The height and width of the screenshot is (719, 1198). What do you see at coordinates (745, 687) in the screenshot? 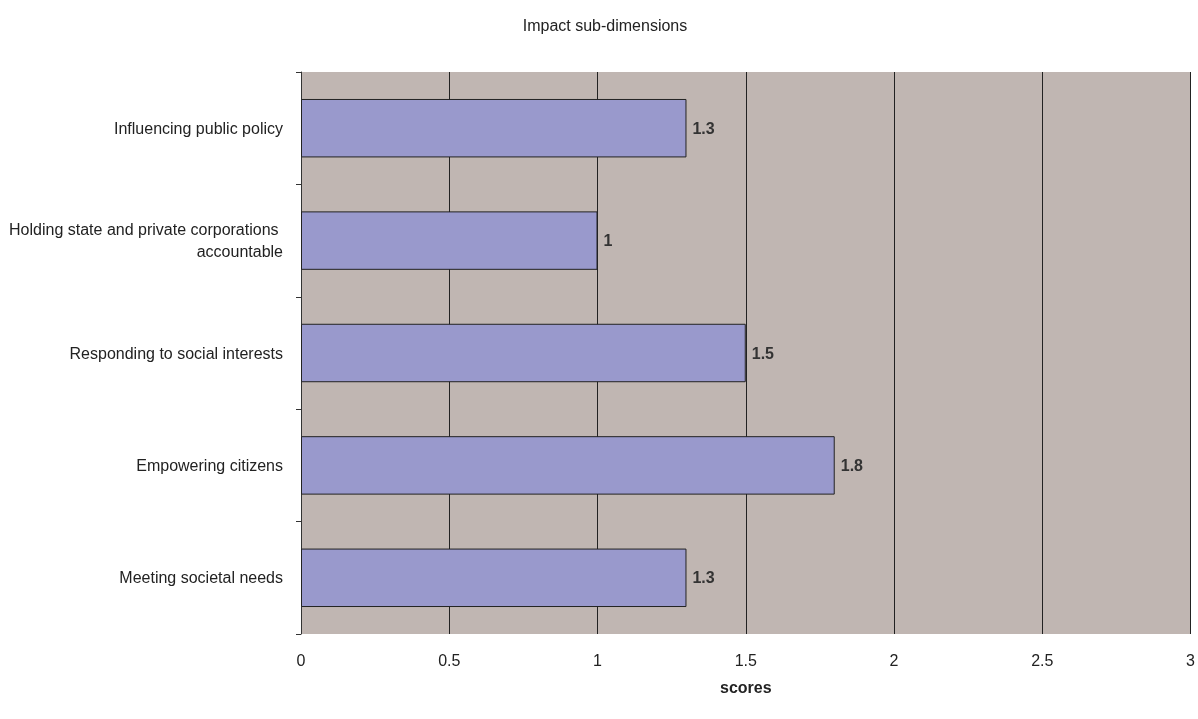
I see `x-axis-title: scores` at bounding box center [745, 687].